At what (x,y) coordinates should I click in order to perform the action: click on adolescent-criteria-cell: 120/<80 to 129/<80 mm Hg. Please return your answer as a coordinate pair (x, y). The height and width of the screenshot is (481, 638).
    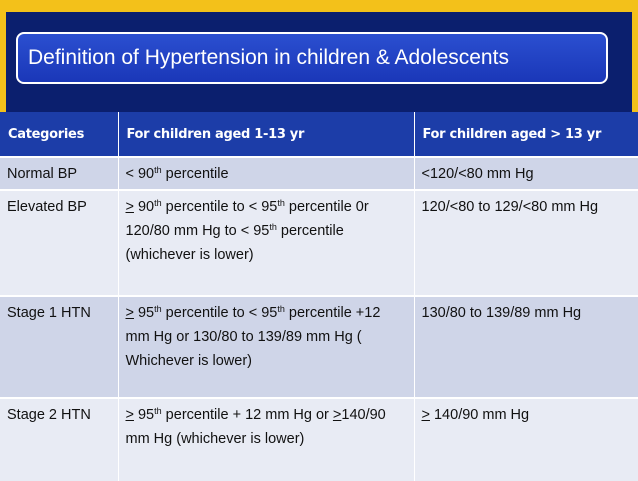
    Looking at the image, I should click on (526, 242).